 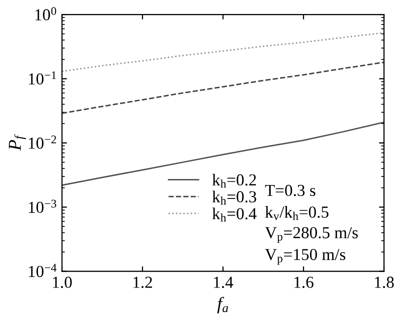 I want to click on legend-label: k$_{h}$=0.2, so click(x=234, y=181).